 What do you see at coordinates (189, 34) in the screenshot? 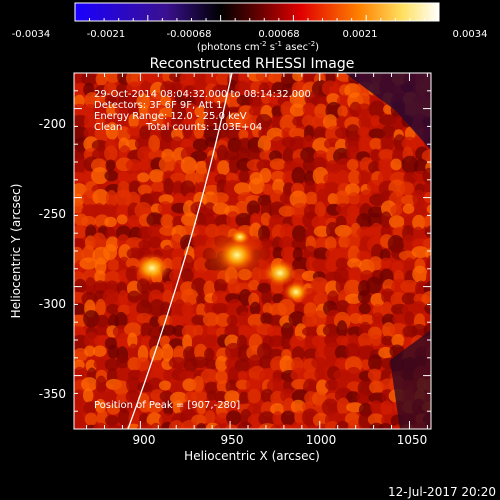
I see `colorbar-tick-label: -0.00068` at bounding box center [189, 34].